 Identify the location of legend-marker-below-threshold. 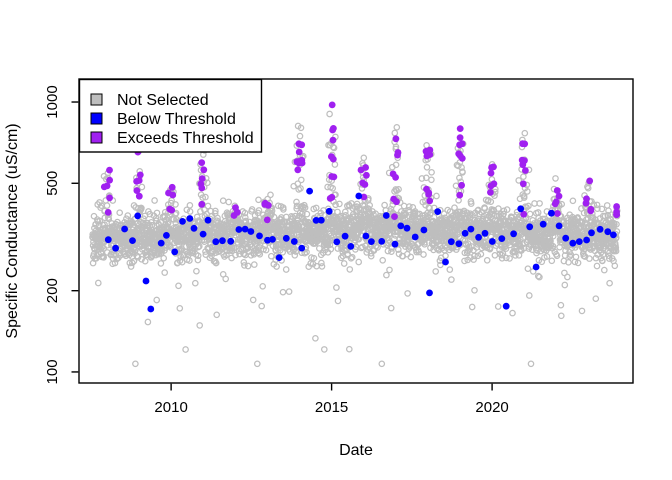
(96, 118).